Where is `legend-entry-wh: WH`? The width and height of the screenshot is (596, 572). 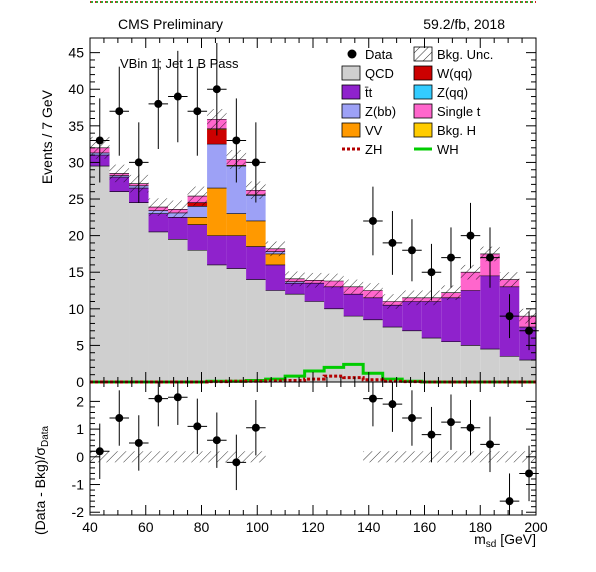
legend-entry-wh: WH is located at coordinates (436, 149).